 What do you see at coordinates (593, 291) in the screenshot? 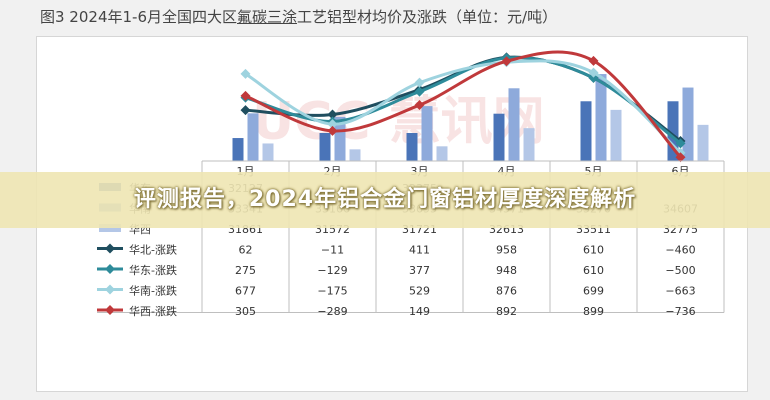
I see `table-cell: 699` at bounding box center [593, 291].